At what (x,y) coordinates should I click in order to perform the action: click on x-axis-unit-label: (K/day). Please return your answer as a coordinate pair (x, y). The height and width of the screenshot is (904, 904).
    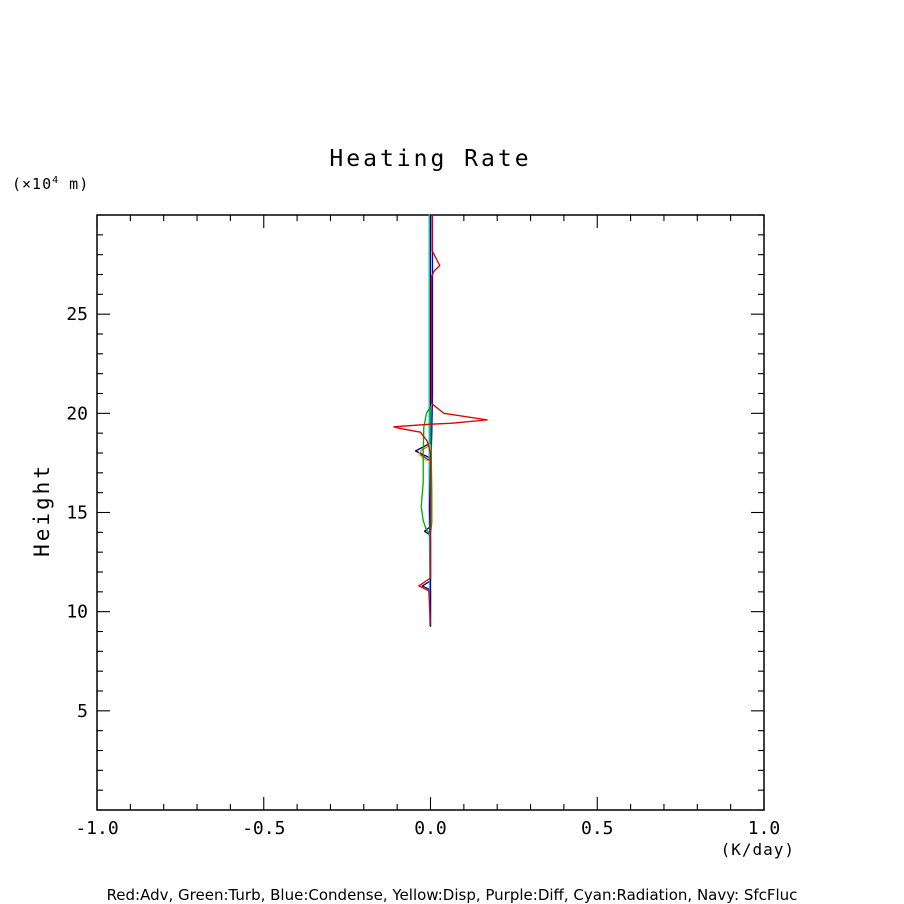
    Looking at the image, I should click on (757, 849).